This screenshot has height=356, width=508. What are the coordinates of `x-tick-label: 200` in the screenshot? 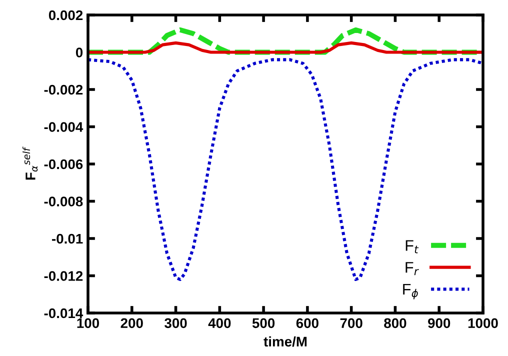 It's located at (131, 323).